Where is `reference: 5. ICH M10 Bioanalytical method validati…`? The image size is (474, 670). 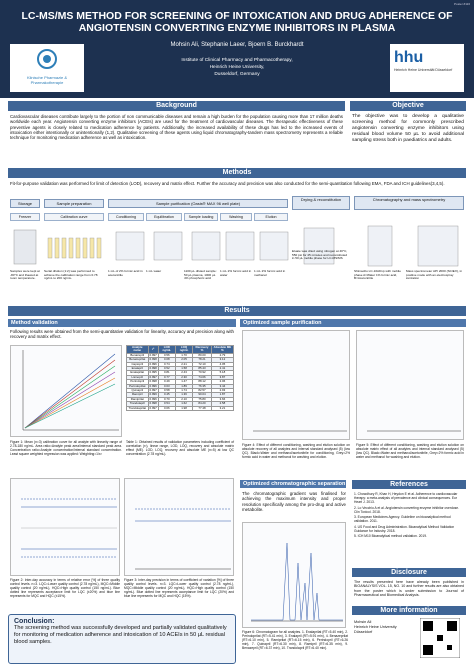 reference: 5. ICH M10 Bioanalytical method validati… is located at coordinates (390, 536).